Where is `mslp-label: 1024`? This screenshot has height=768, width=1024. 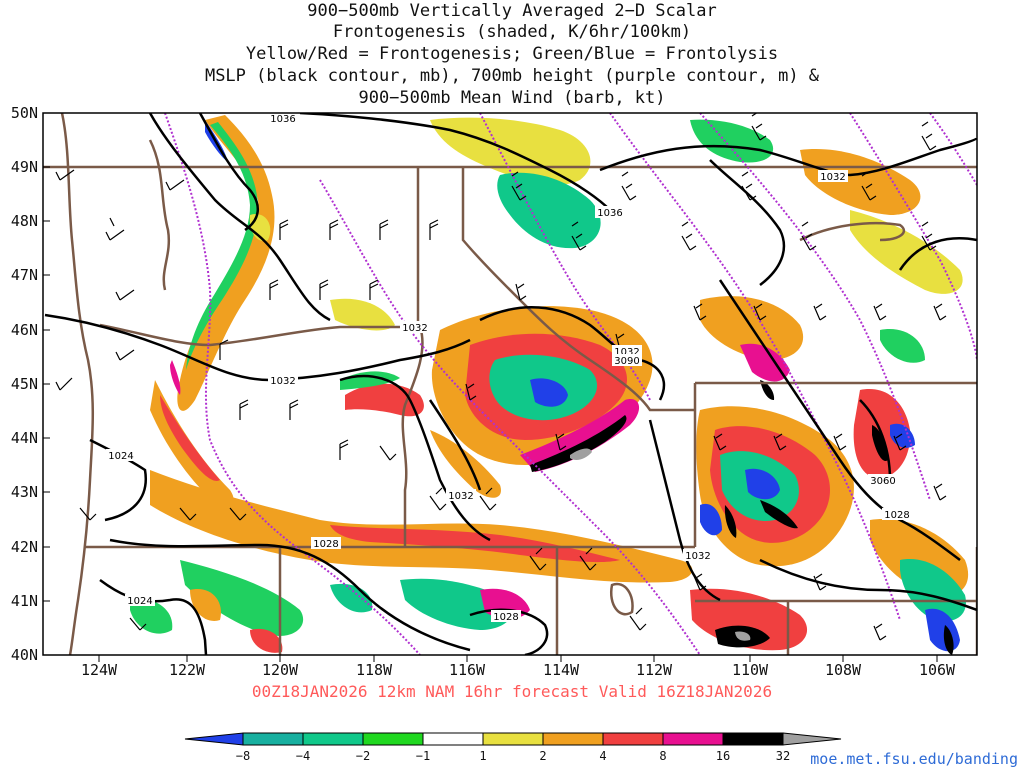
mslp-label: 1024 is located at coordinates (120, 456).